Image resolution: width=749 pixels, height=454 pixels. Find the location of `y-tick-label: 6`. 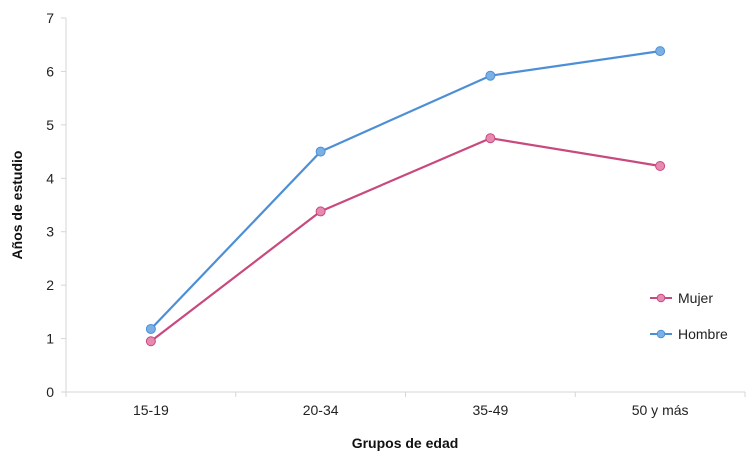

y-tick-label: 6 is located at coordinates (50, 71).